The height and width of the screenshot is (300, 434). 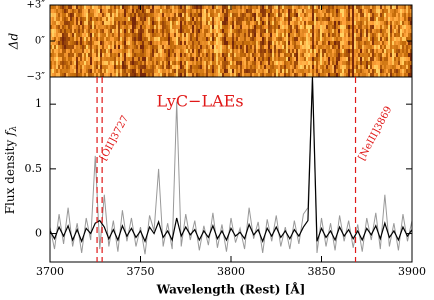 I want to click on y-tick-label: 0″, so click(x=40, y=41).